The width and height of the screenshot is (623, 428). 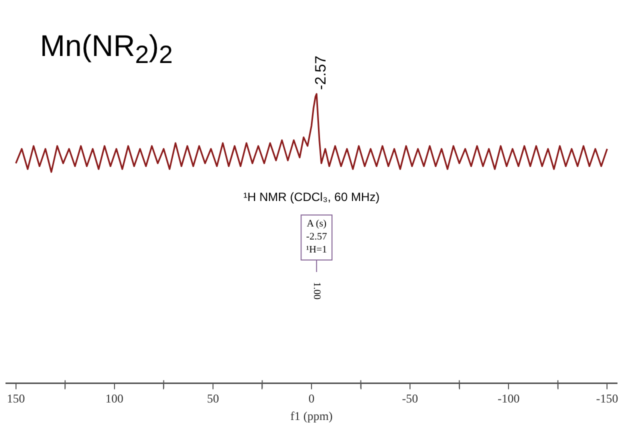 I want to click on text: ¹H NMR (CDCl₃, 60 MHz), so click(x=311, y=197).